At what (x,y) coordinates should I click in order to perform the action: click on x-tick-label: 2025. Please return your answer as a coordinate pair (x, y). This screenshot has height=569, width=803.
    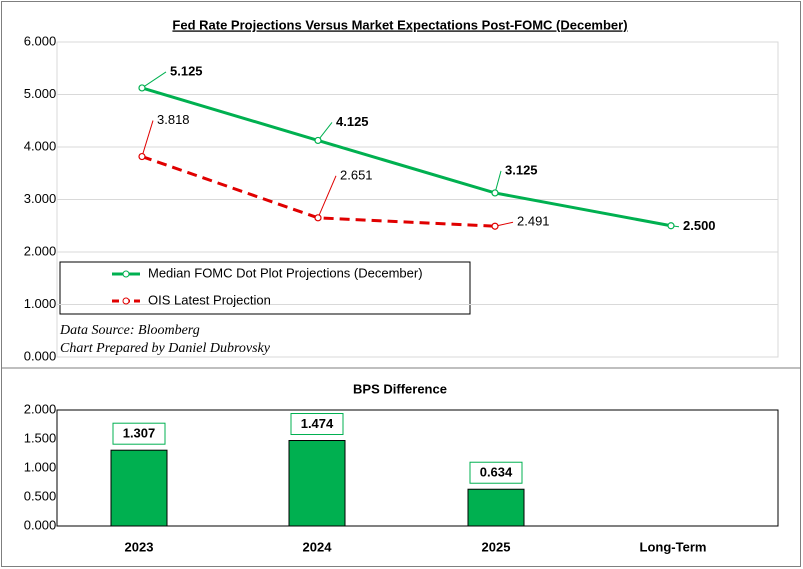
    Looking at the image, I should click on (496, 546).